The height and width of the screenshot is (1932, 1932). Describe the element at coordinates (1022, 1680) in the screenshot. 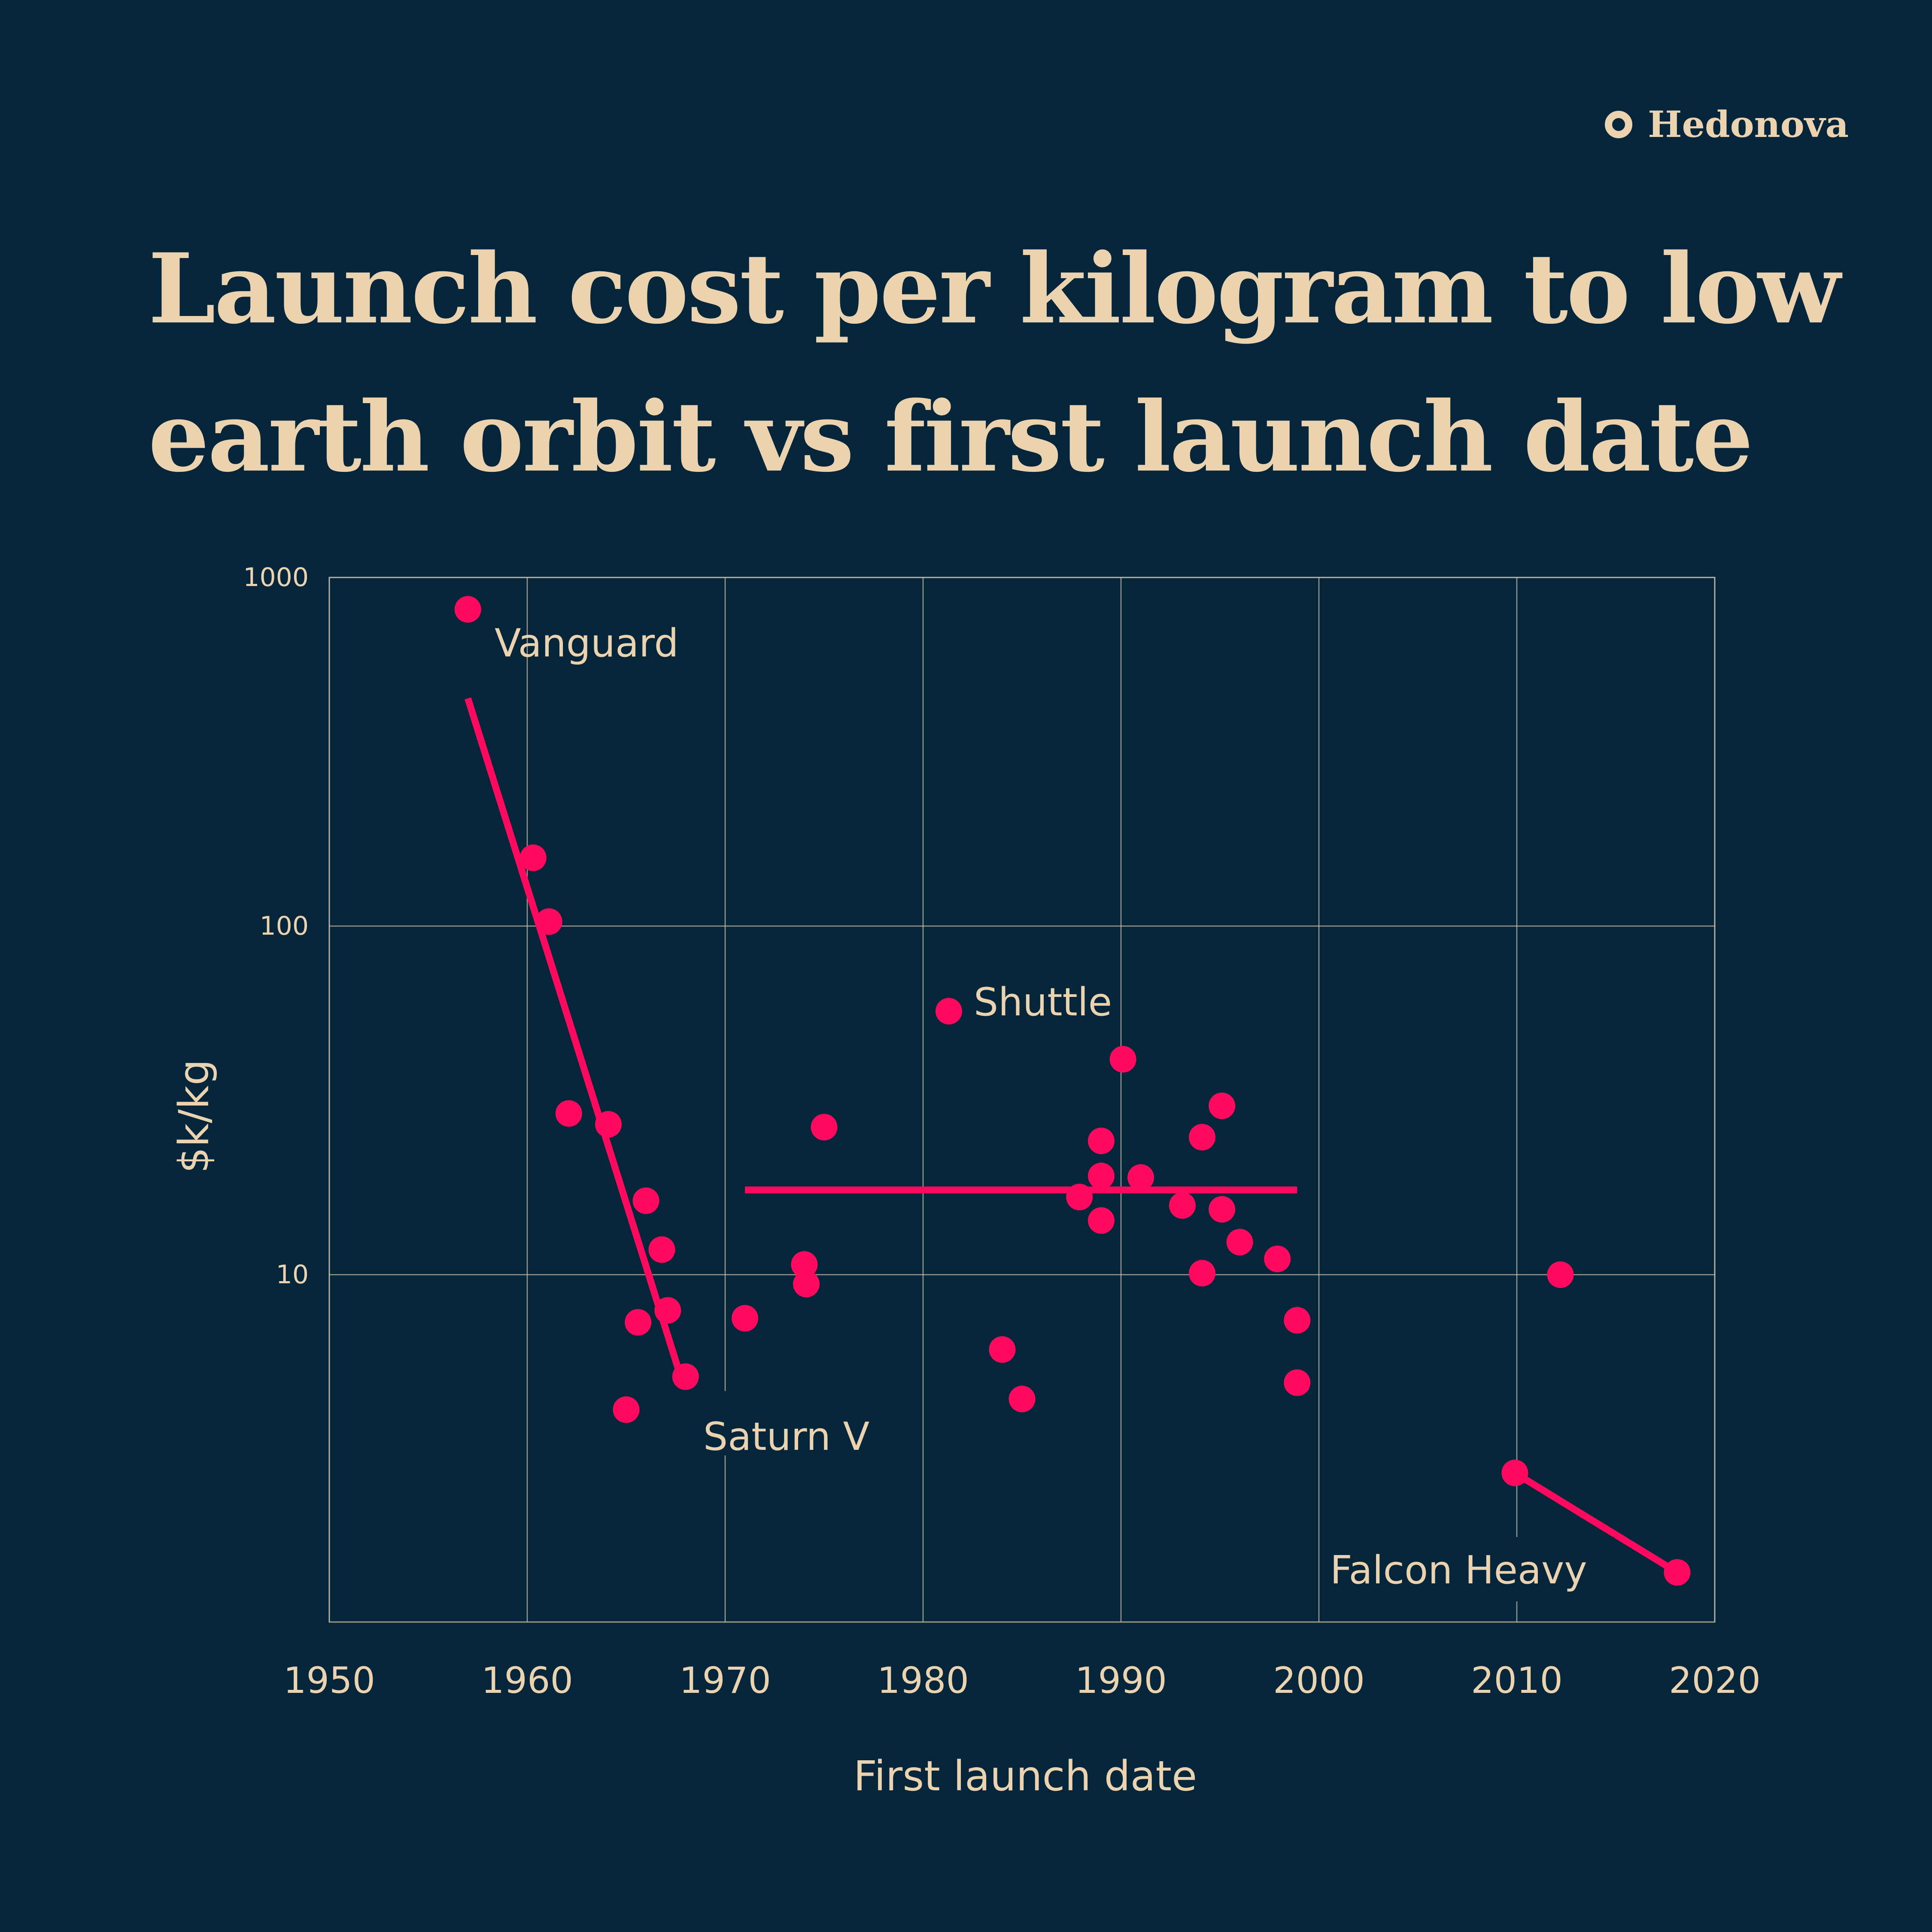

I see `x-tick-labels: 1950 1960 1970 1980 1990 2000 2010 2020` at that location.